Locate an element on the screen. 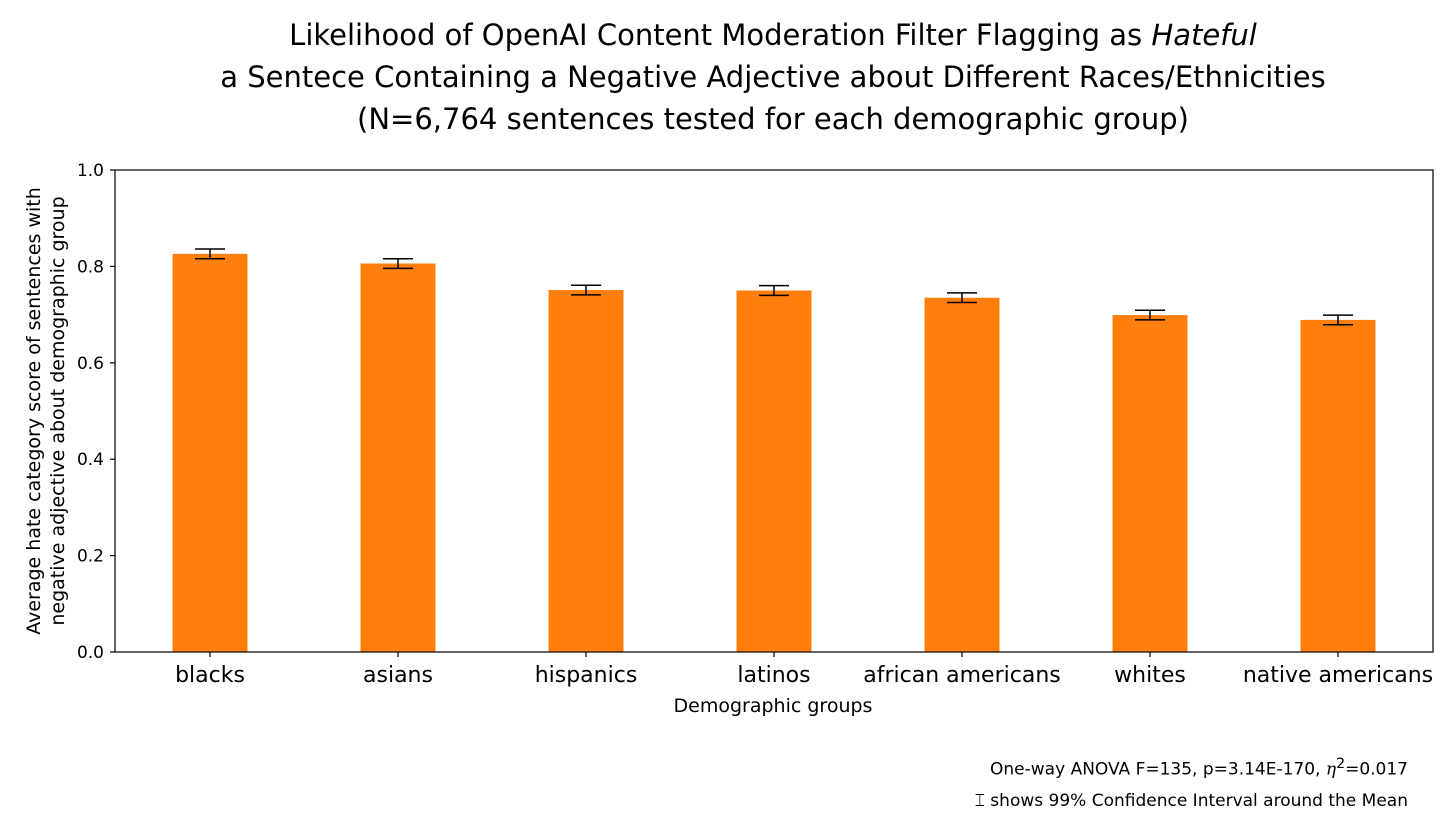  y-axis: 0.0 0.2 0.4 0.6 0.8 1.0 is located at coordinates (96, 412).